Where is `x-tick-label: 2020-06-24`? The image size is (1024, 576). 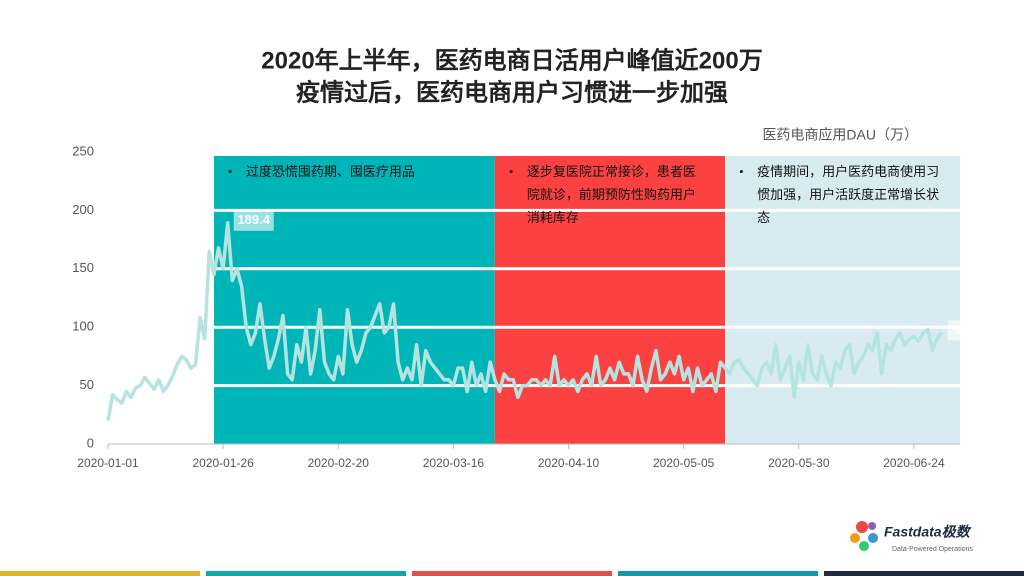 x-tick-label: 2020-06-24 is located at coordinates (914, 463).